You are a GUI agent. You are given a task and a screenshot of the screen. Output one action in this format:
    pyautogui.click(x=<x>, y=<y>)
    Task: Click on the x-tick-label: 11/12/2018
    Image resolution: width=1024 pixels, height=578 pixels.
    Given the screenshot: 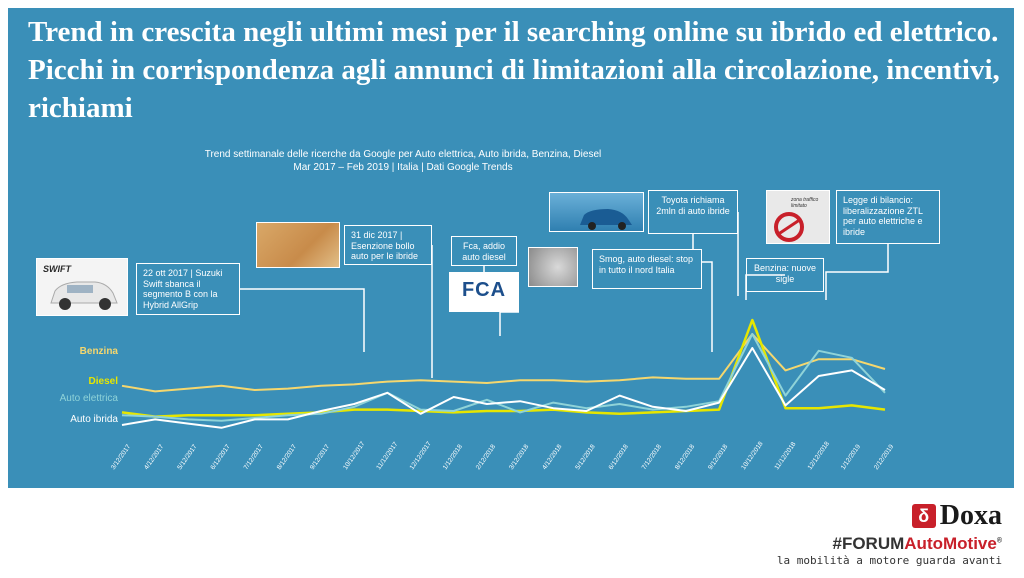 What is the action you would take?
    pyautogui.click(x=785, y=456)
    